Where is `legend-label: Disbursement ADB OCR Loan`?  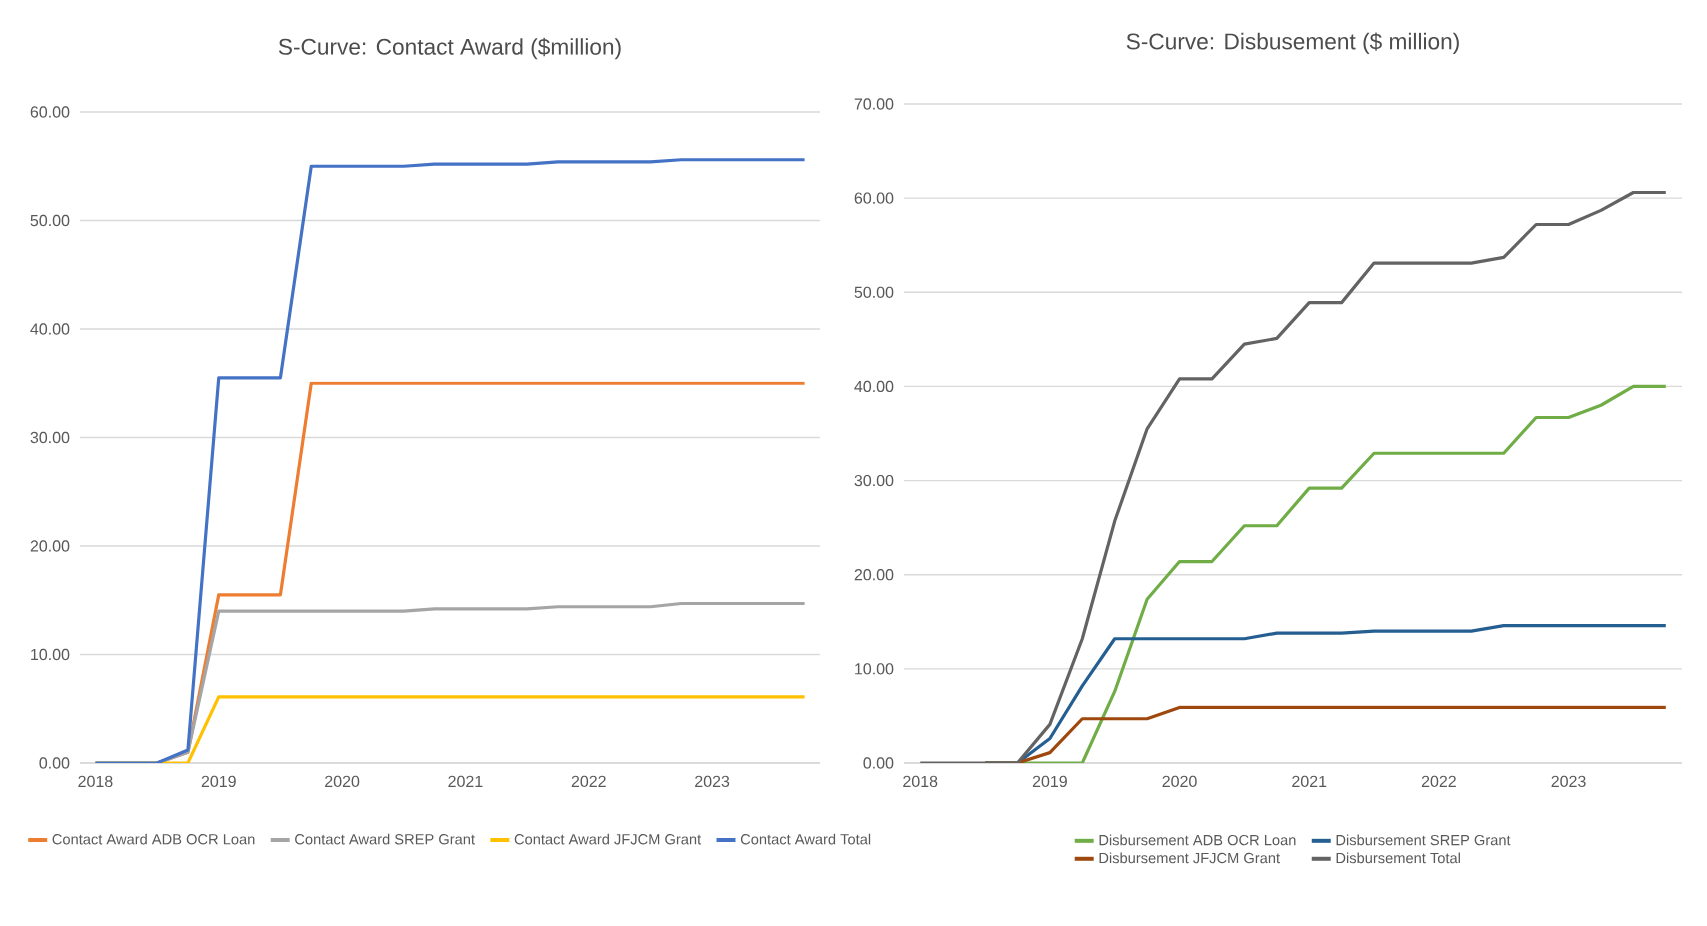 legend-label: Disbursement ADB OCR Loan is located at coordinates (1197, 840).